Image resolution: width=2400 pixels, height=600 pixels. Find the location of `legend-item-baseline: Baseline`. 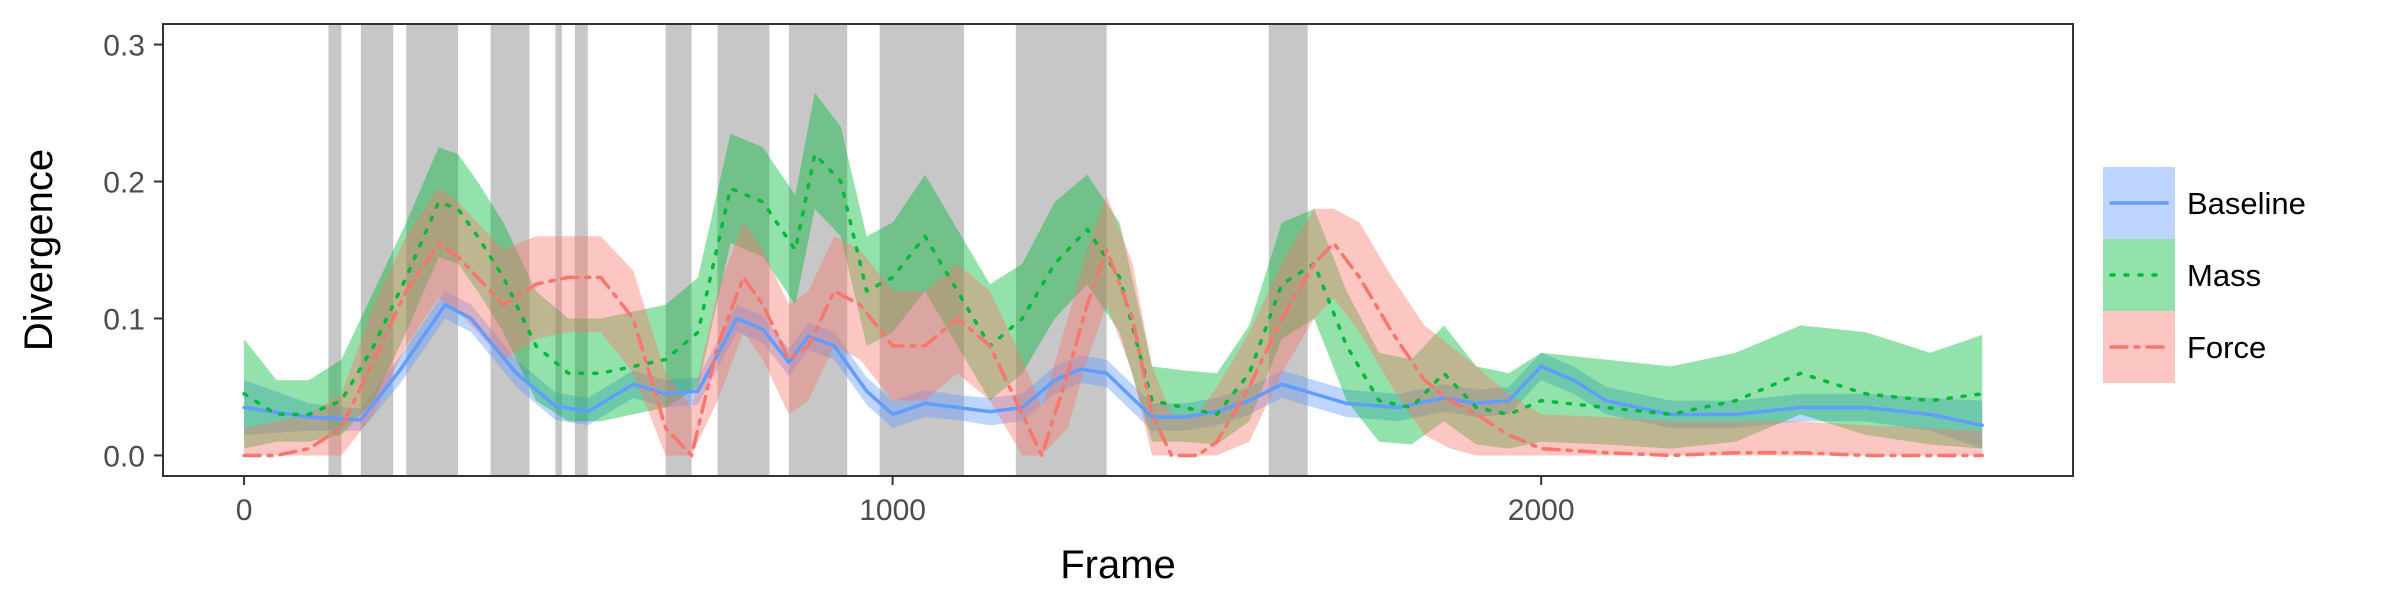

legend-item-baseline: Baseline is located at coordinates (2204, 203).